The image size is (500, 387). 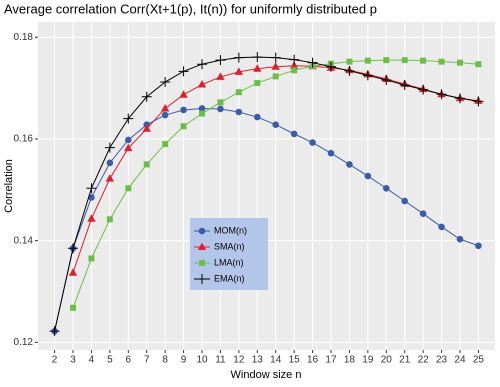 I want to click on y-tick-label: 0.16, so click(x=24, y=139).